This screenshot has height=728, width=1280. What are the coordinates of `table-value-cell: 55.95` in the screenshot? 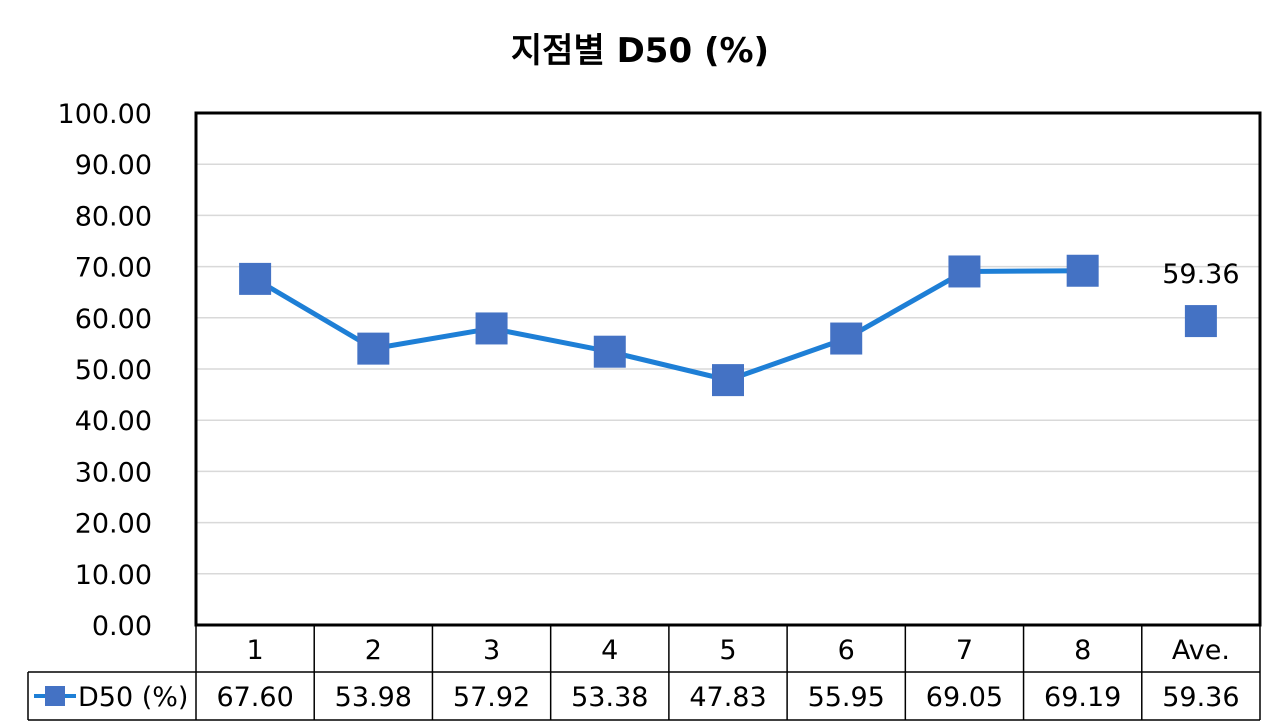 It's located at (846, 697).